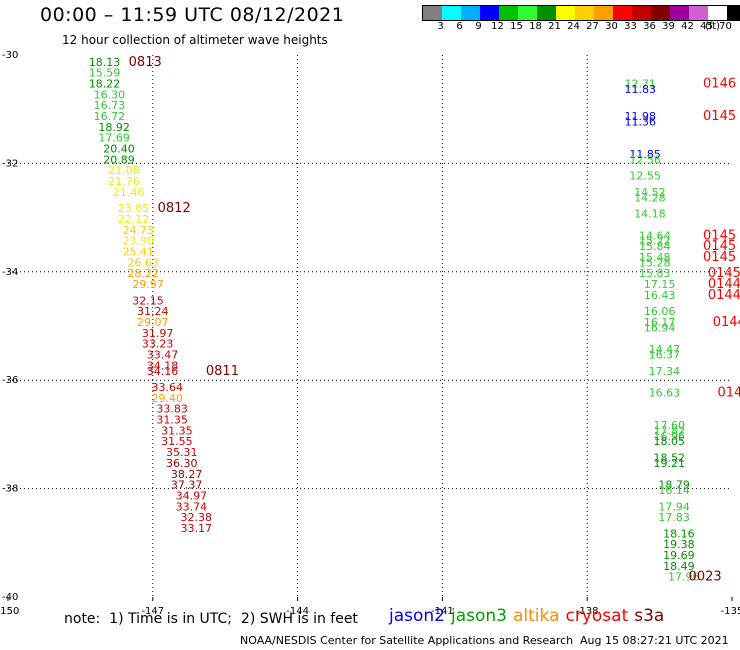 The image size is (740, 650). Describe the element at coordinates (655, 262) in the screenshot. I see `wave-height-value: 15.28` at that location.